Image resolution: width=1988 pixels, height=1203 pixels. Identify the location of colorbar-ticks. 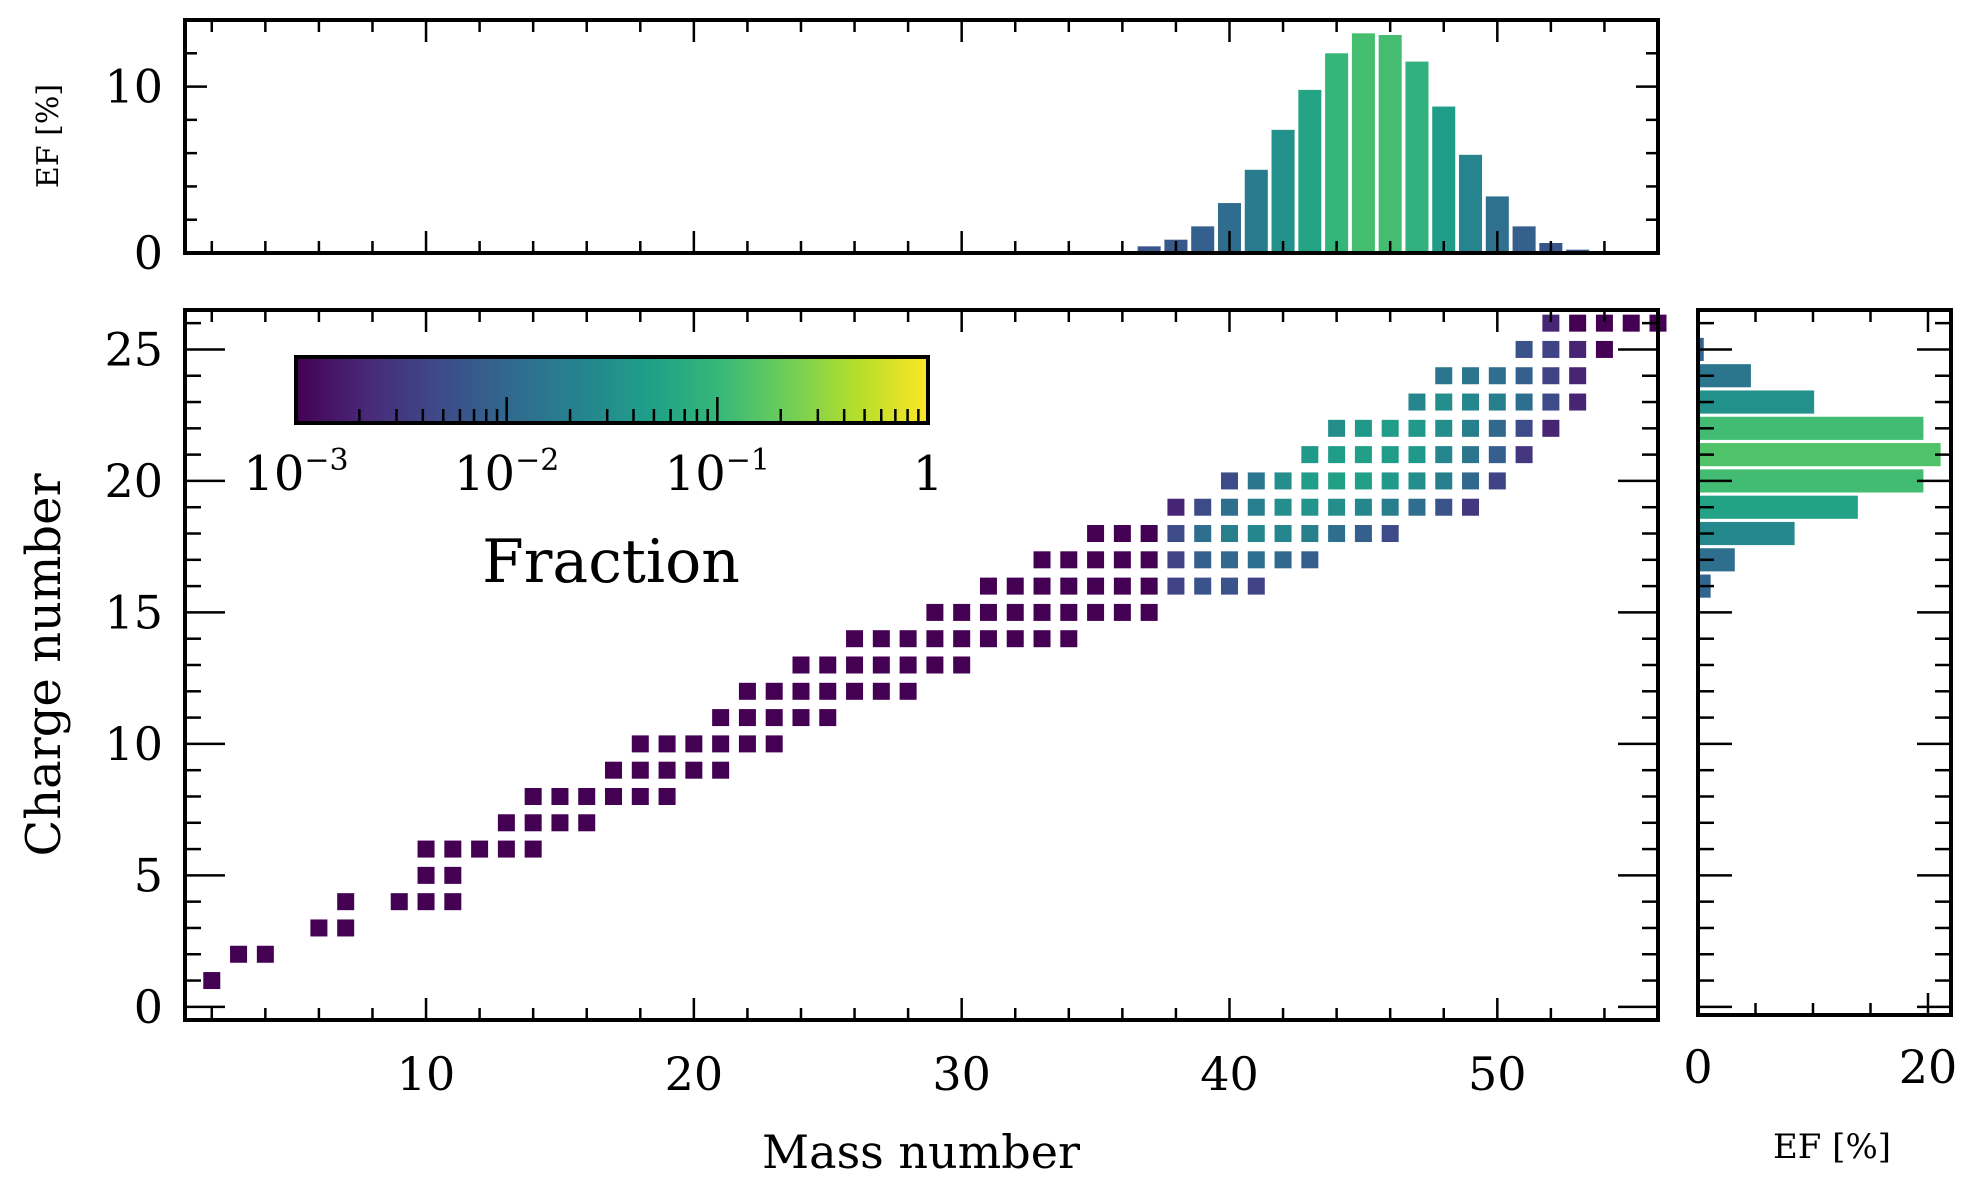
(639, 410).